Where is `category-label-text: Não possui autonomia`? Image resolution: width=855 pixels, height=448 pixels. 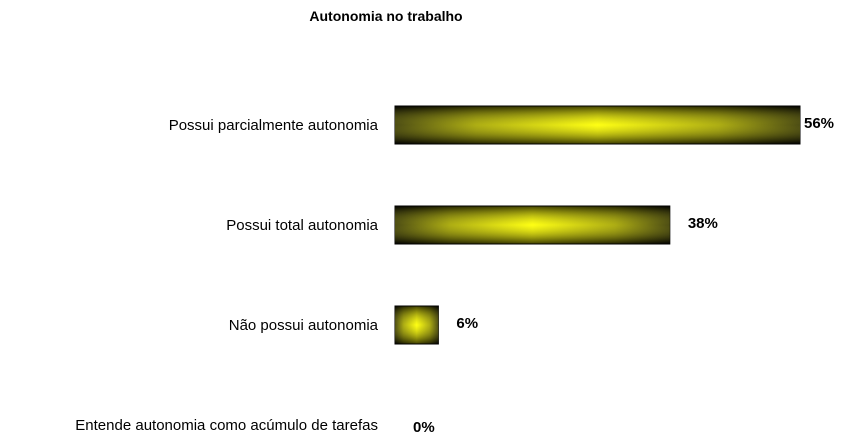
category-label-text: Não possui autonomia is located at coordinates (303, 325).